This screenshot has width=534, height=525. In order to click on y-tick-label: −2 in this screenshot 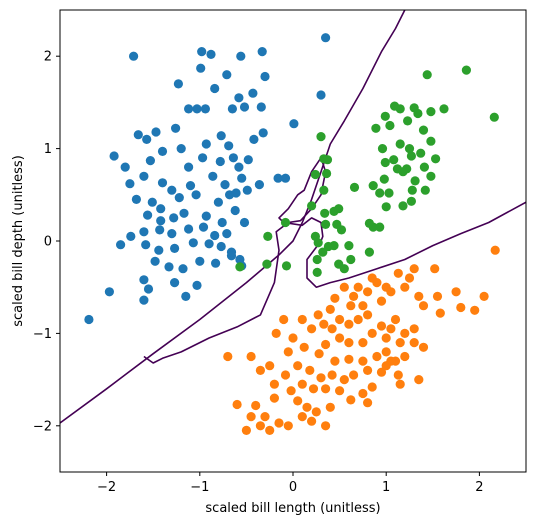, I will do `click(42, 426)`.